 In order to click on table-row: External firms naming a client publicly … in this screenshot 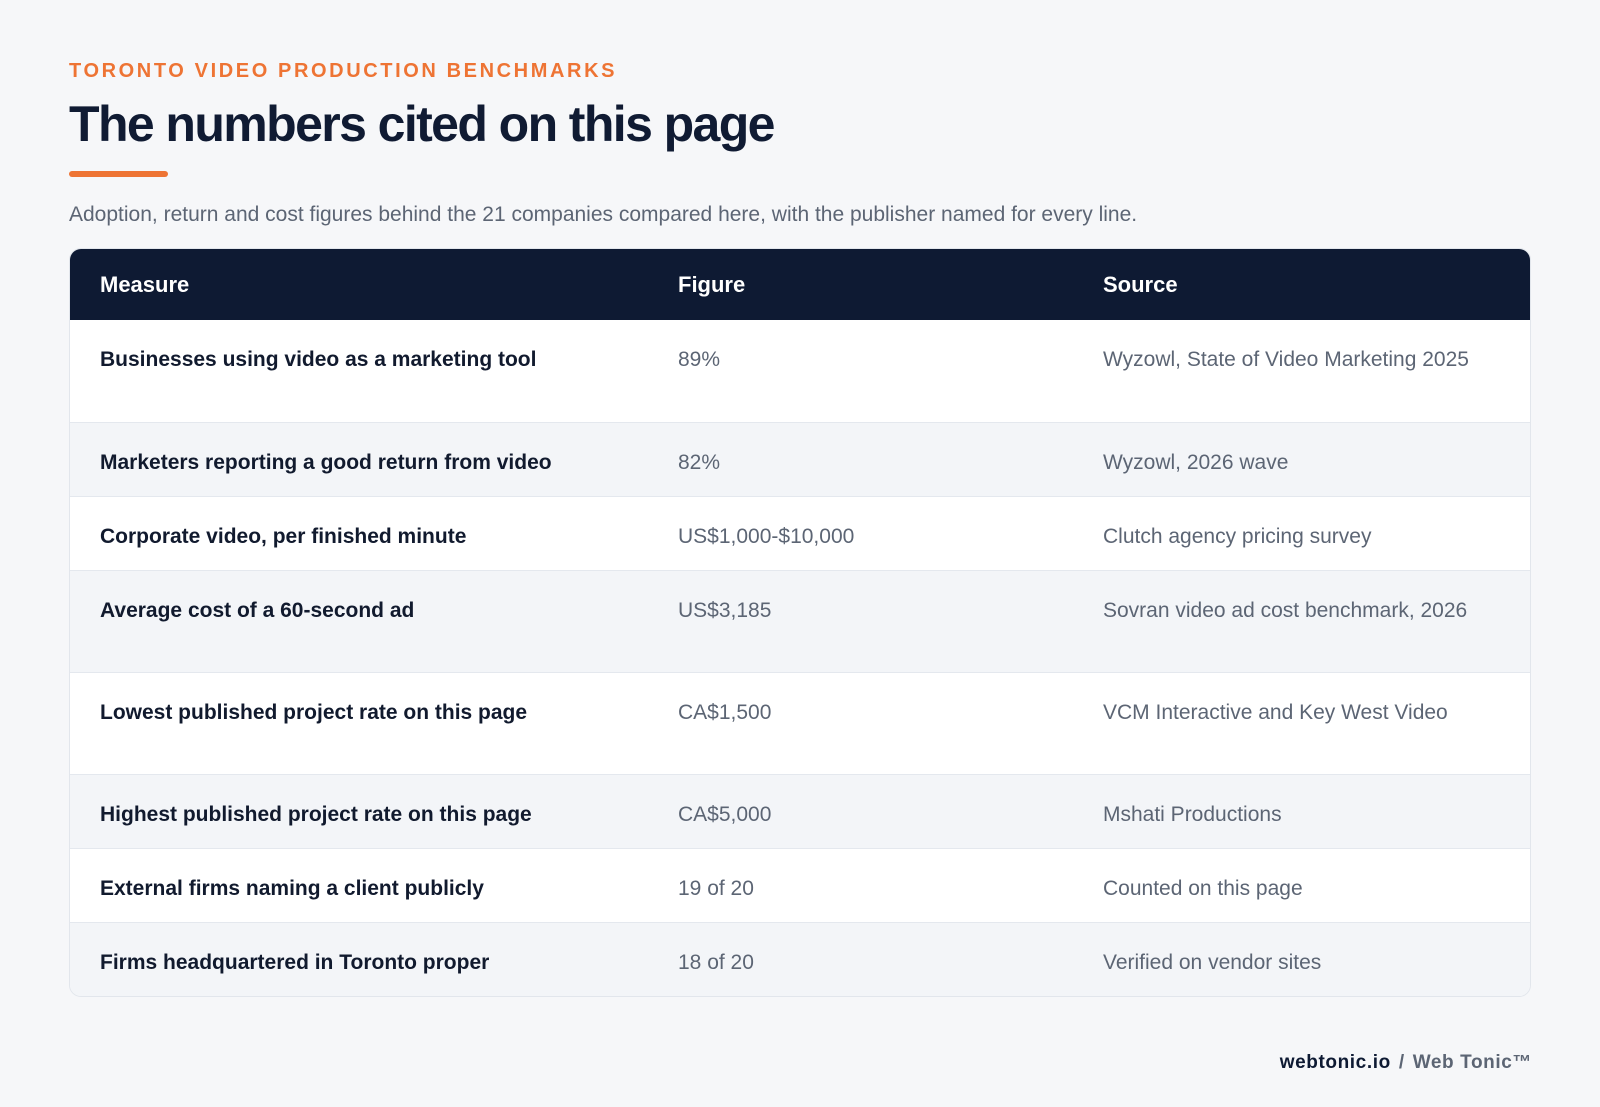, I will do `click(800, 885)`.